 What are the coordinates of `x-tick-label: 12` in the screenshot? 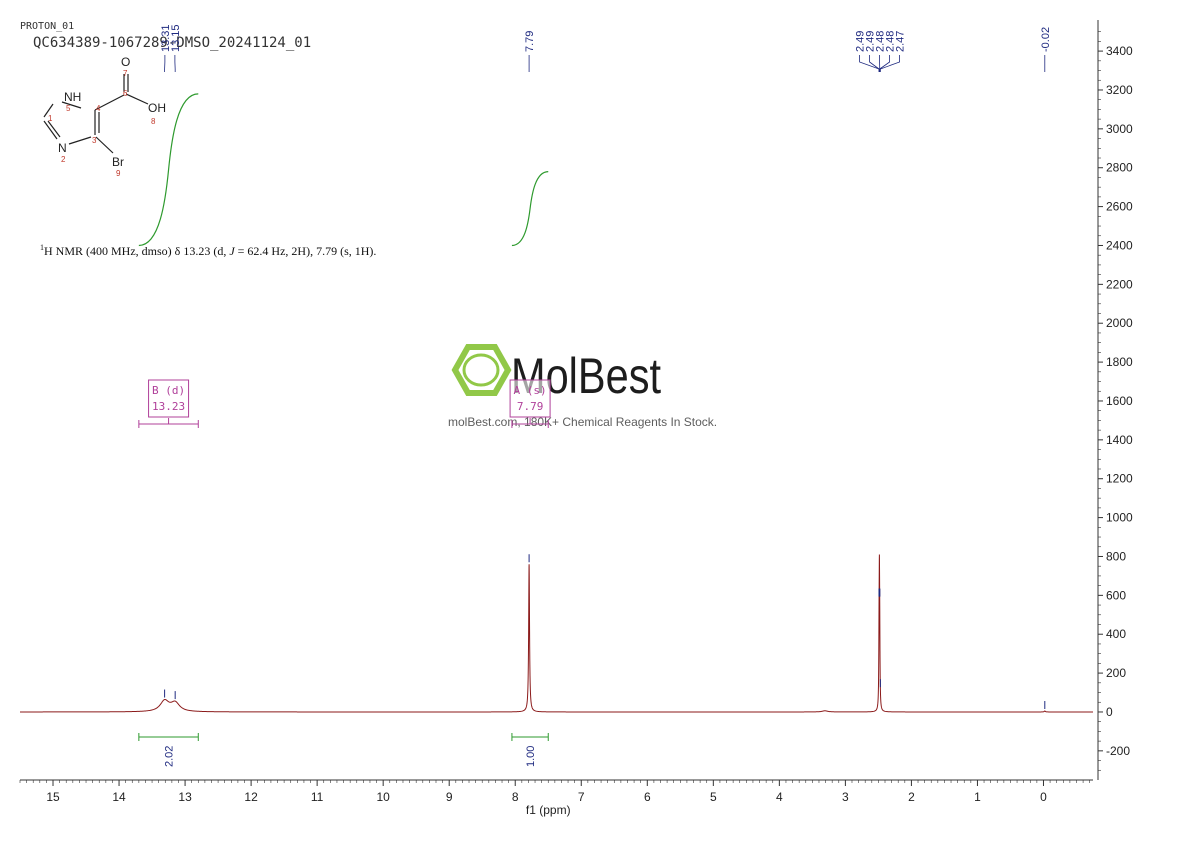 It's located at (251, 797).